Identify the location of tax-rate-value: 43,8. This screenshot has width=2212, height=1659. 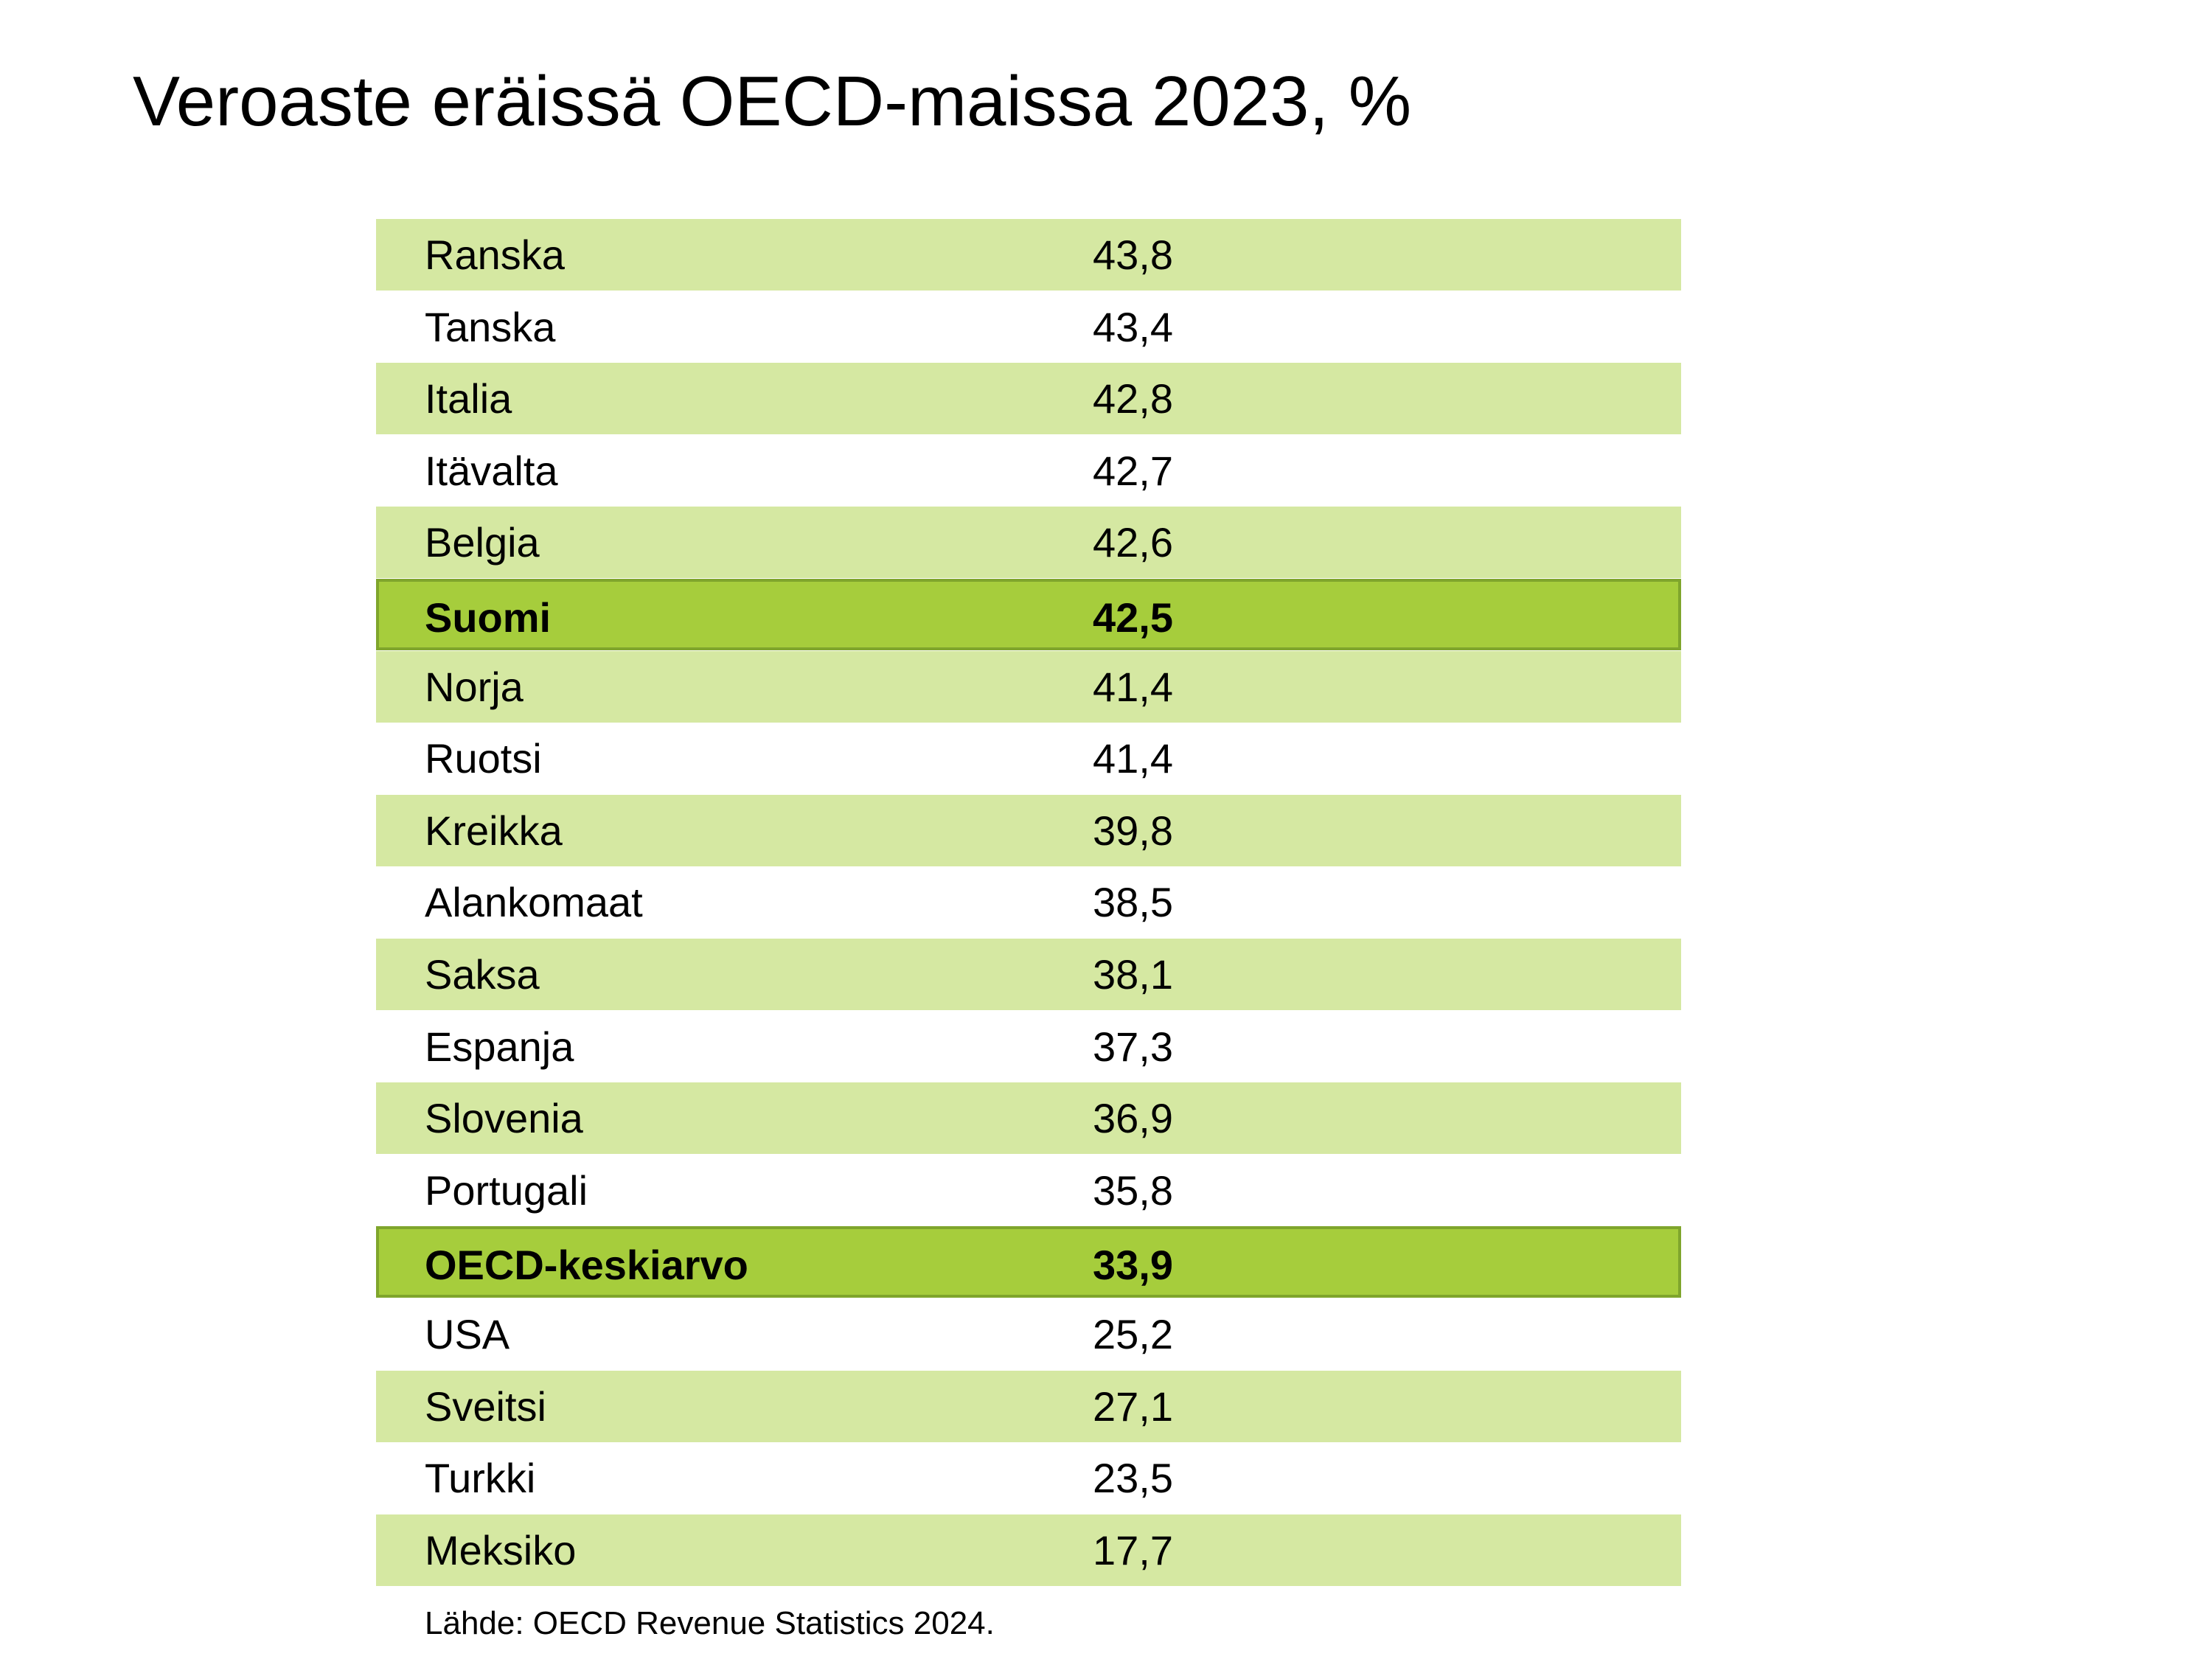
(1133, 255).